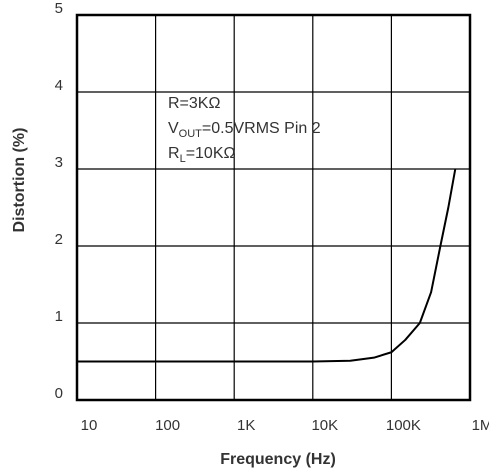 Image resolution: width=489 pixels, height=474 pixels. What do you see at coordinates (403, 425) in the screenshot?
I see `x-tick-label: 100K` at bounding box center [403, 425].